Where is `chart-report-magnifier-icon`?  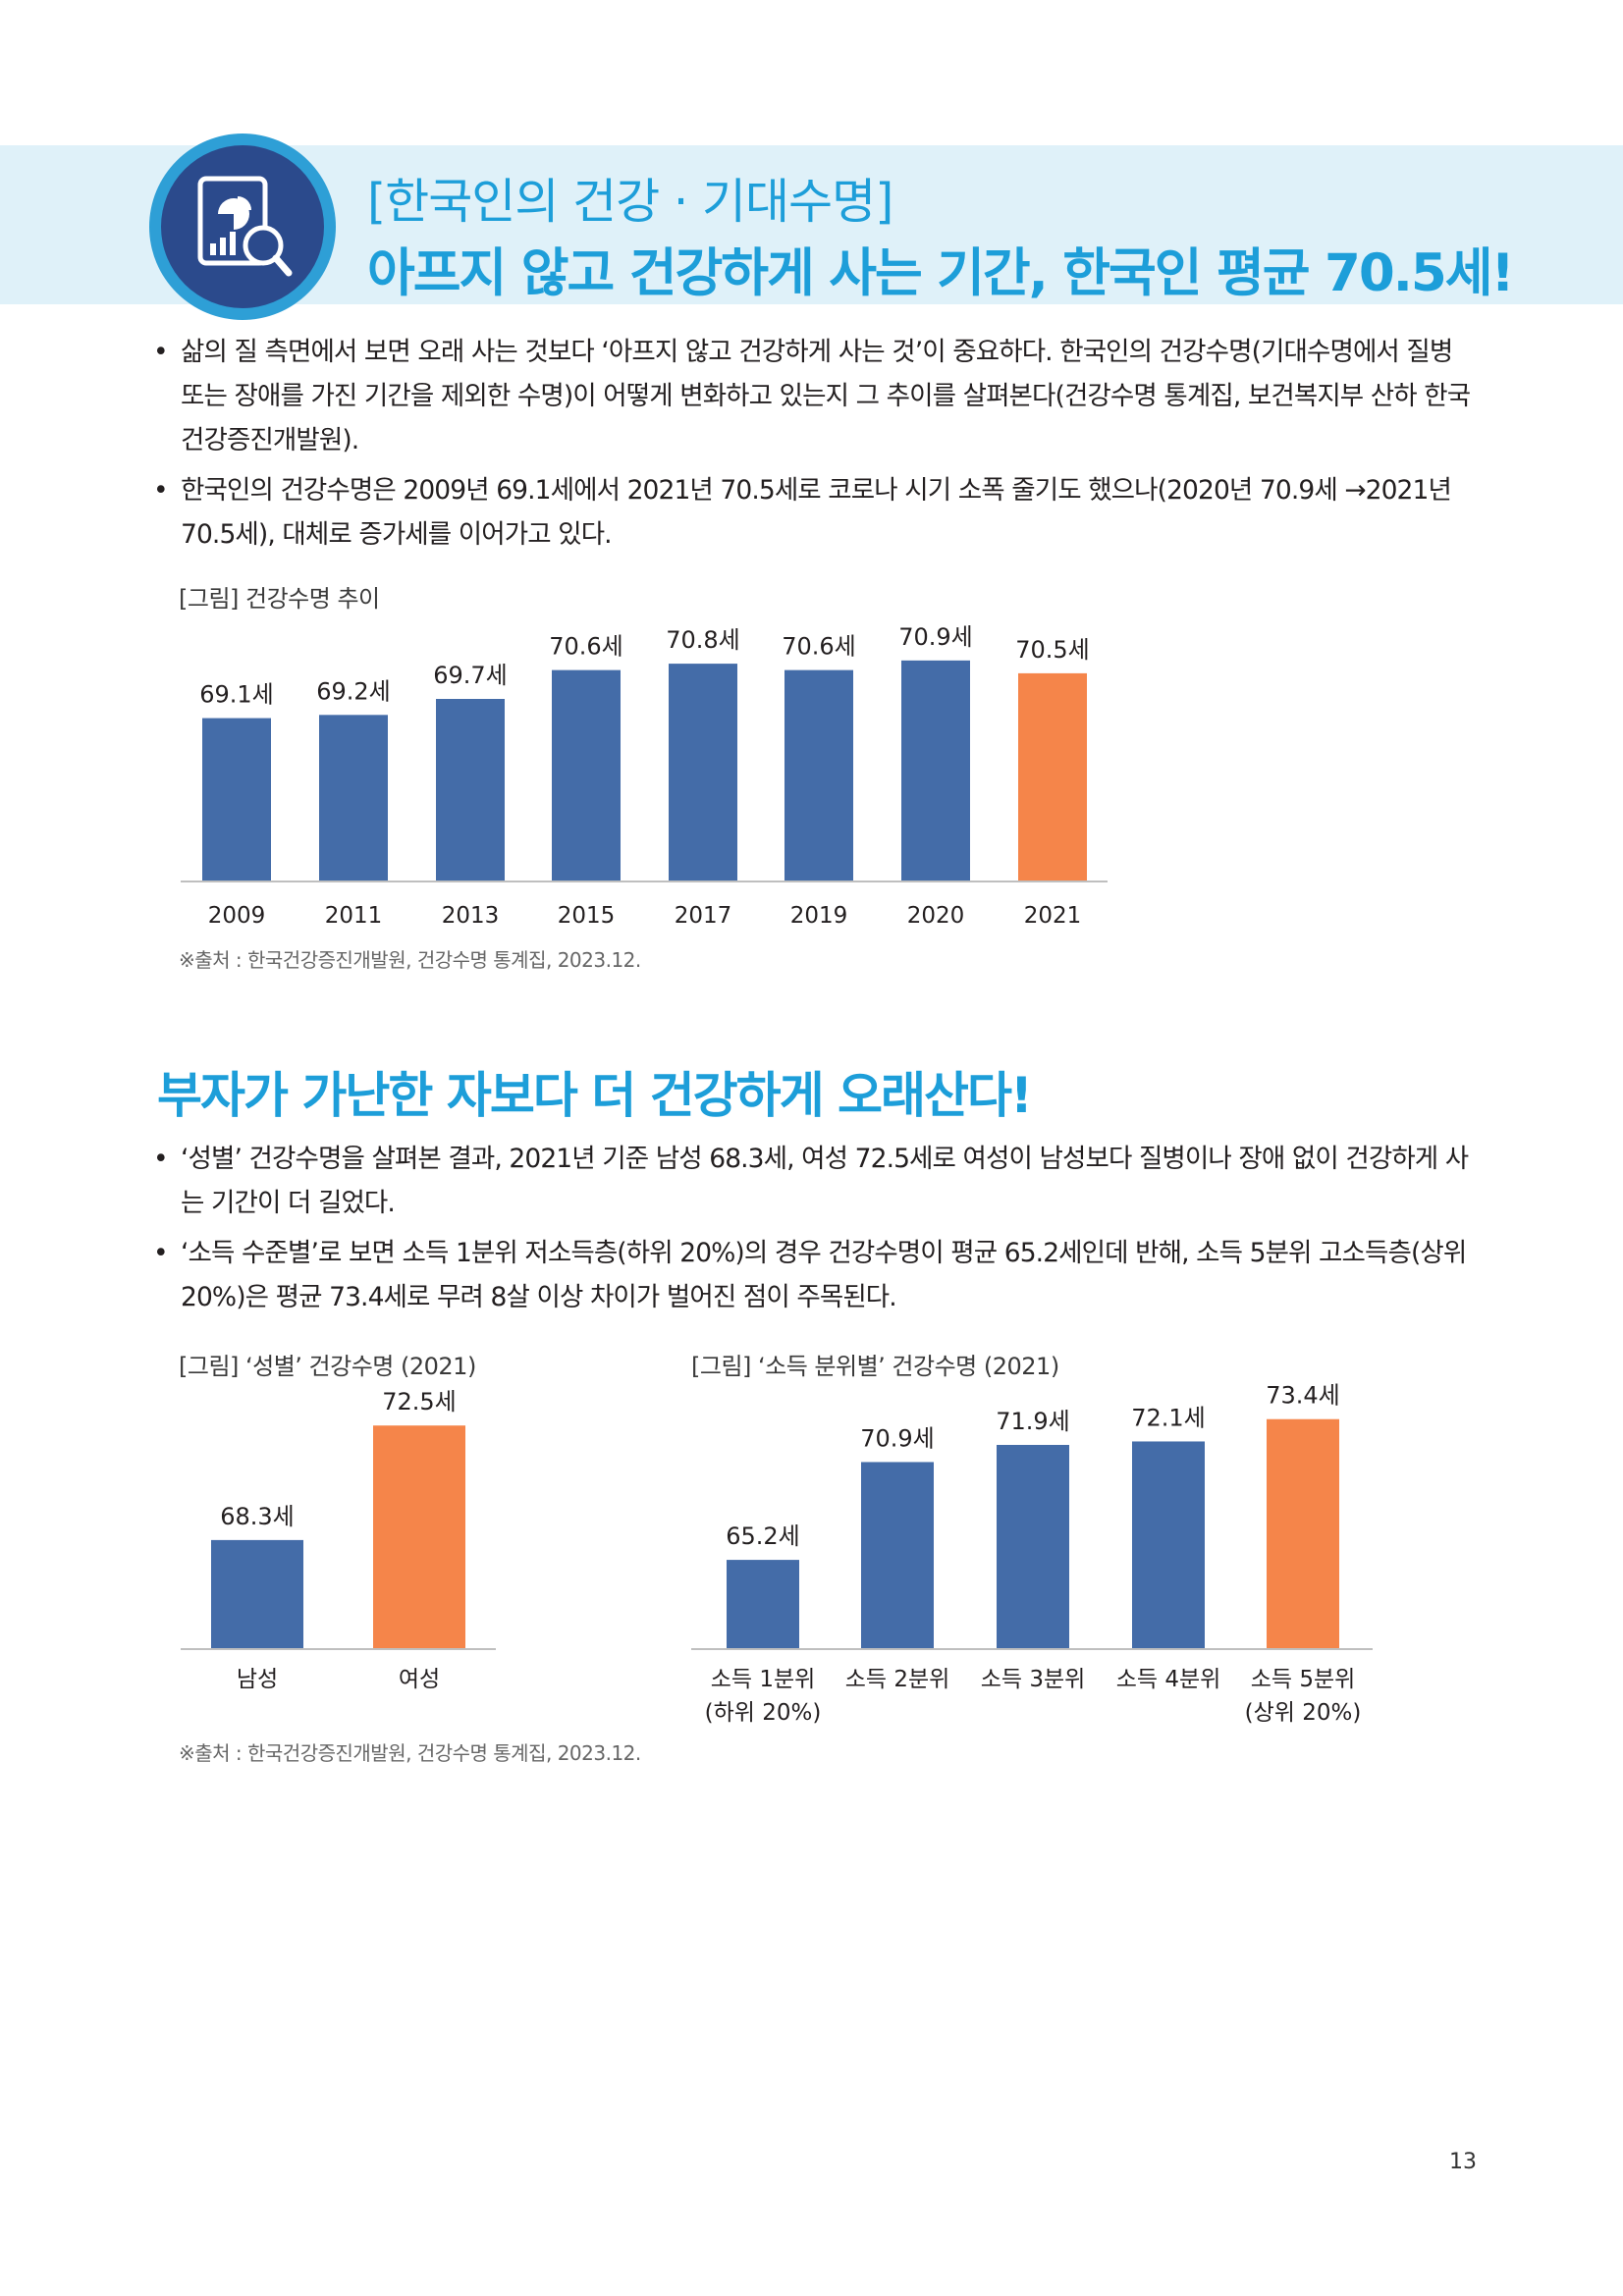 chart-report-magnifier-icon is located at coordinates (245, 226).